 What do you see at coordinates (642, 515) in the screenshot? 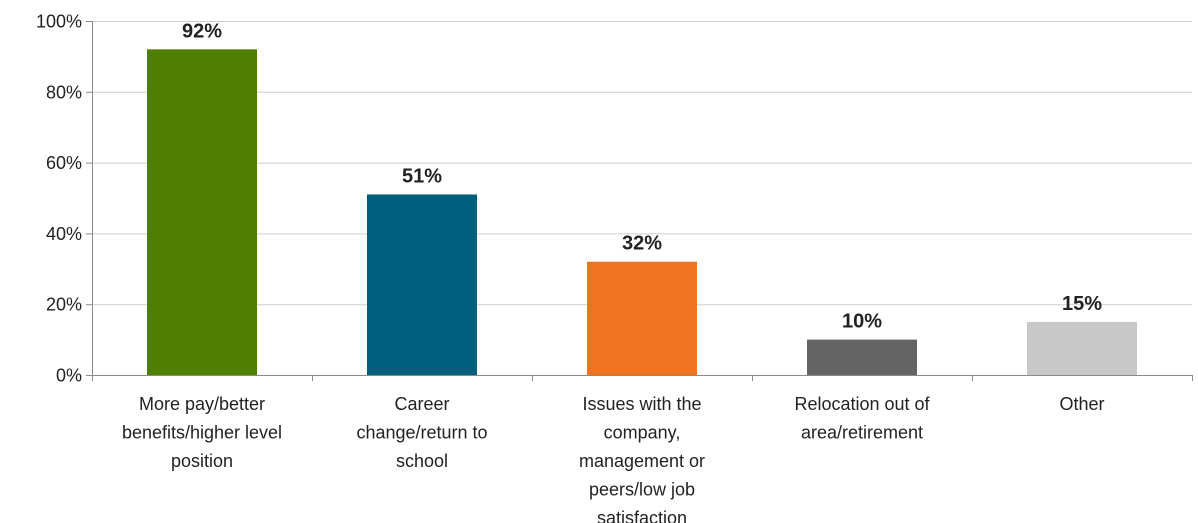
I see `category-label-line: satisfaction` at bounding box center [642, 515].